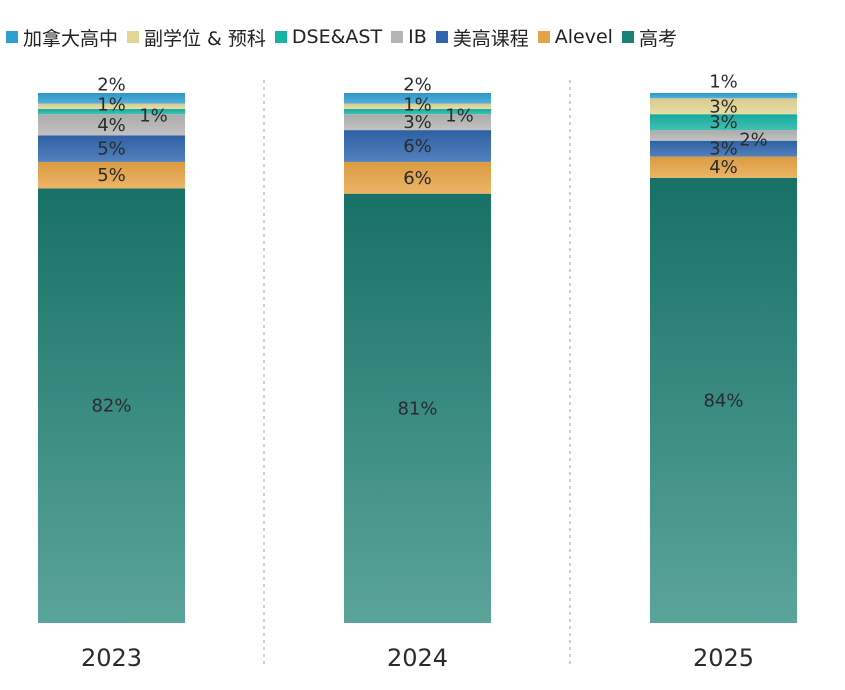  I want to click on legend-label: 高考, so click(657, 38).